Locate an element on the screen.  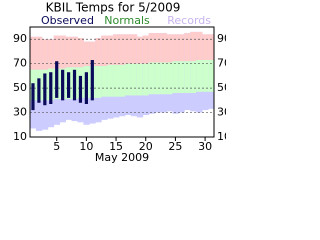
x-tick-label: 25 is located at coordinates (175, 146).